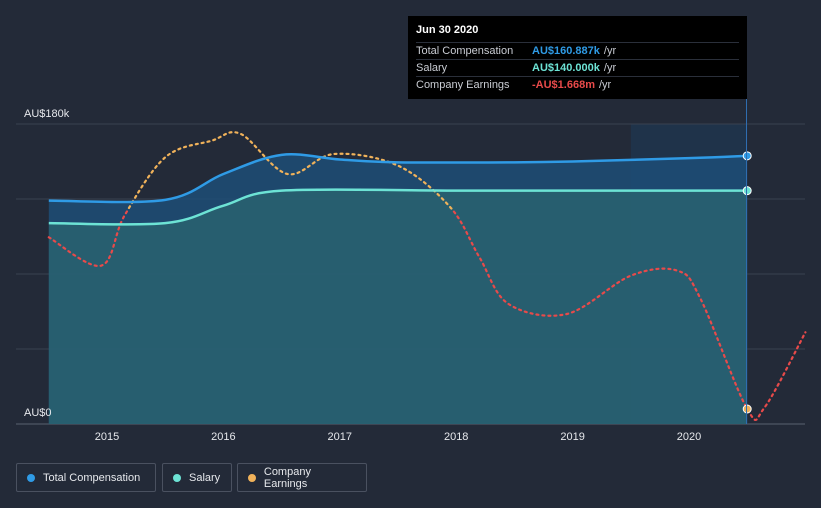 This screenshot has width=821, height=508. Describe the element at coordinates (566, 68) in the screenshot. I see `tooltip-value: AU$140.000k` at that location.